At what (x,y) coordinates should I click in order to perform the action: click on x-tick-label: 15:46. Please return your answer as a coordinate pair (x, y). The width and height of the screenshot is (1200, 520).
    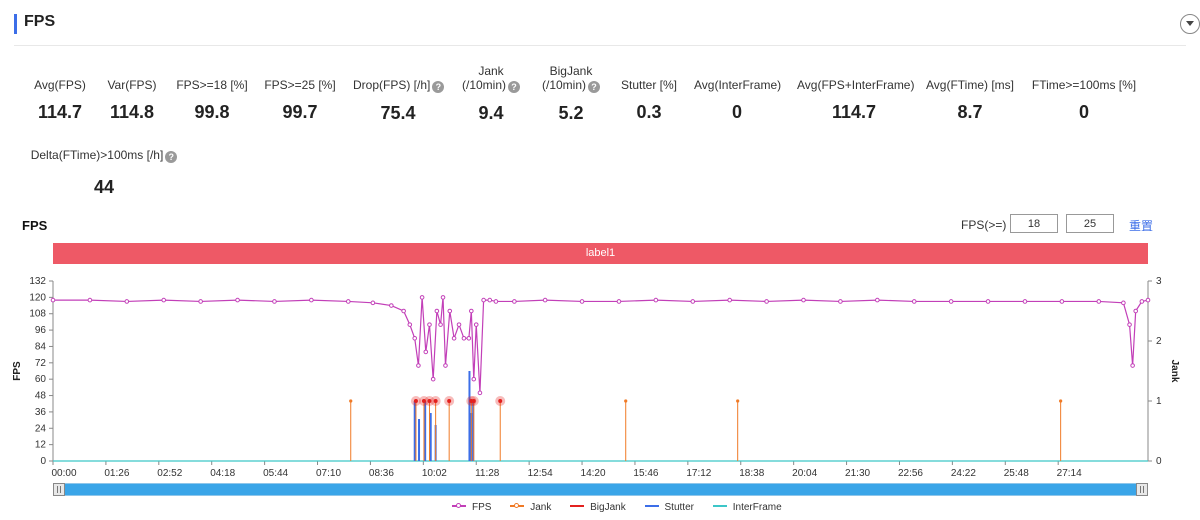
    Looking at the image, I should click on (645, 473).